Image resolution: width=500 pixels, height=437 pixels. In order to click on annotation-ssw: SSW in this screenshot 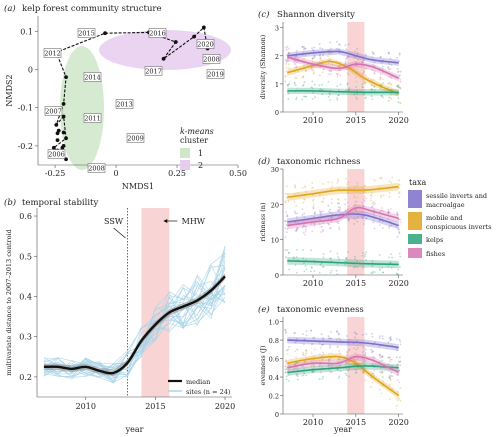, I will do `click(114, 221)`.